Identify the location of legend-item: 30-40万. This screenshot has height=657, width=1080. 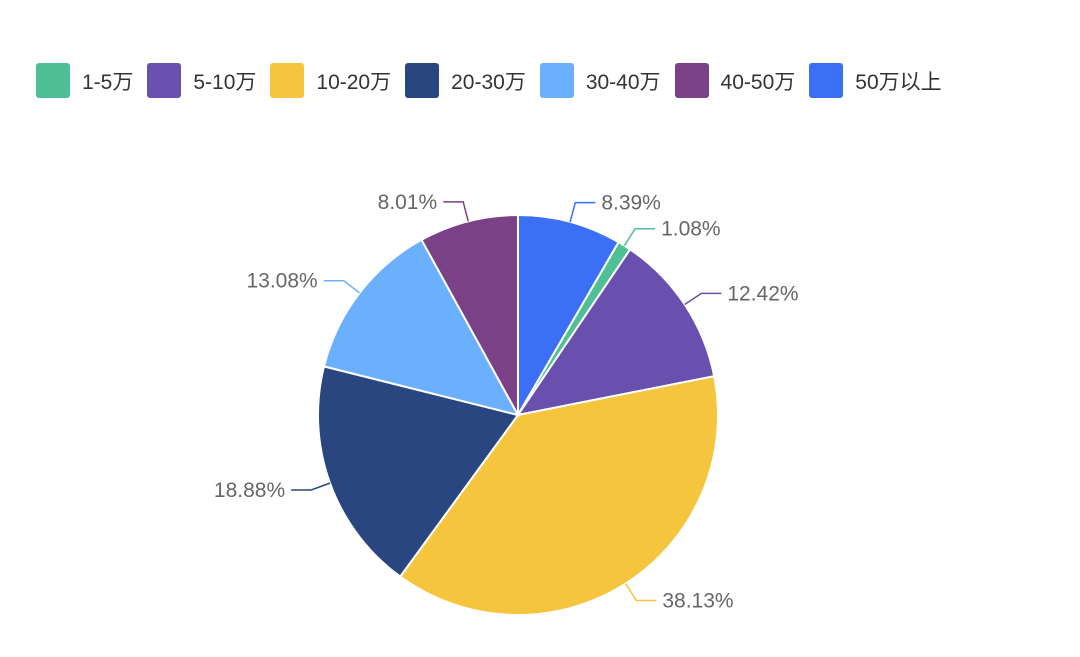
(600, 80).